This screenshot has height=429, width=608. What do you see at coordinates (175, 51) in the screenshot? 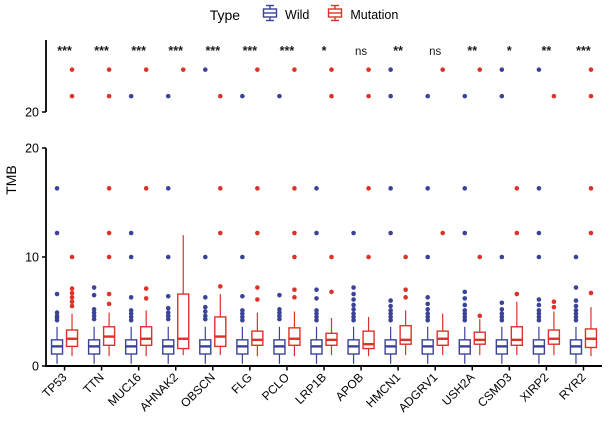
I see `significance-label: ***` at bounding box center [175, 51].